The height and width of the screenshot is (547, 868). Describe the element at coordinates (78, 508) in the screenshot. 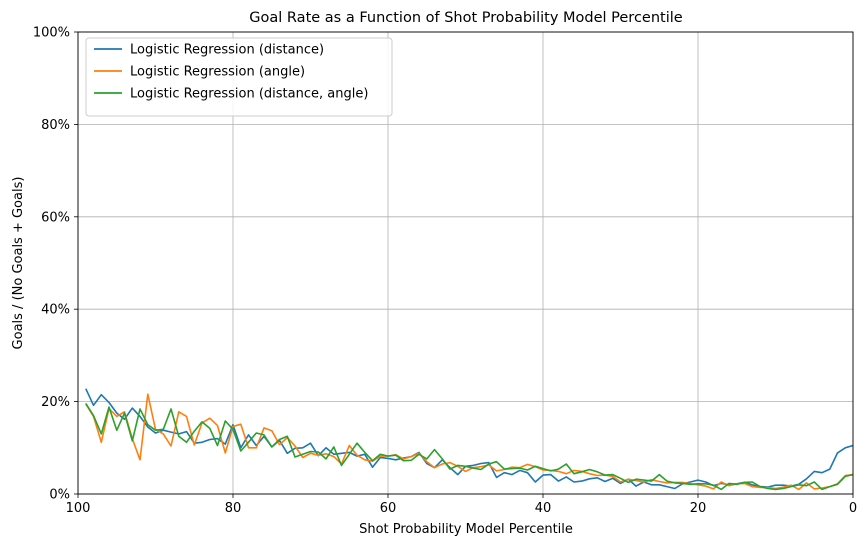

I see `x-tick-label: 100` at that location.